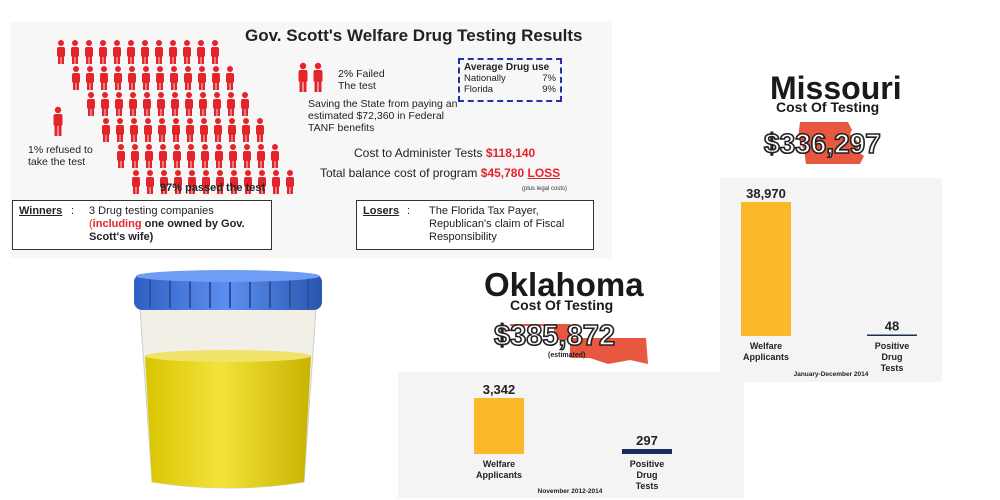 The image size is (1000, 500). I want to click on winners-line2: one owned by Gov. Scott's wife), so click(167, 230).